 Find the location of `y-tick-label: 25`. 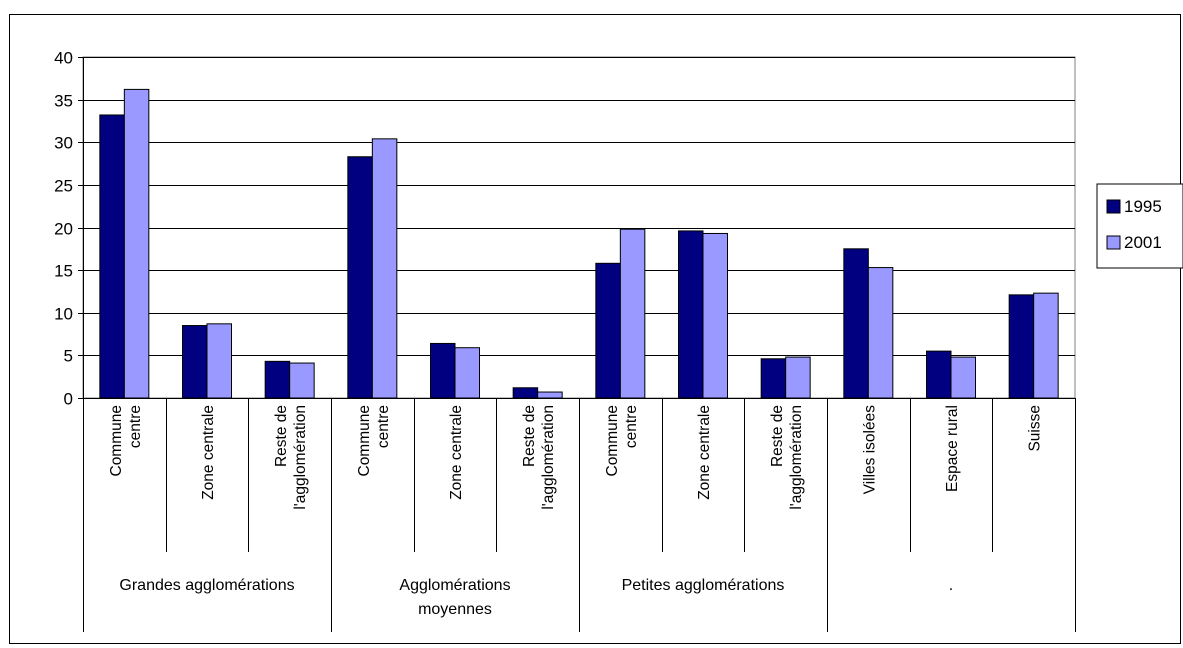

y-tick-label: 25 is located at coordinates (63, 186).